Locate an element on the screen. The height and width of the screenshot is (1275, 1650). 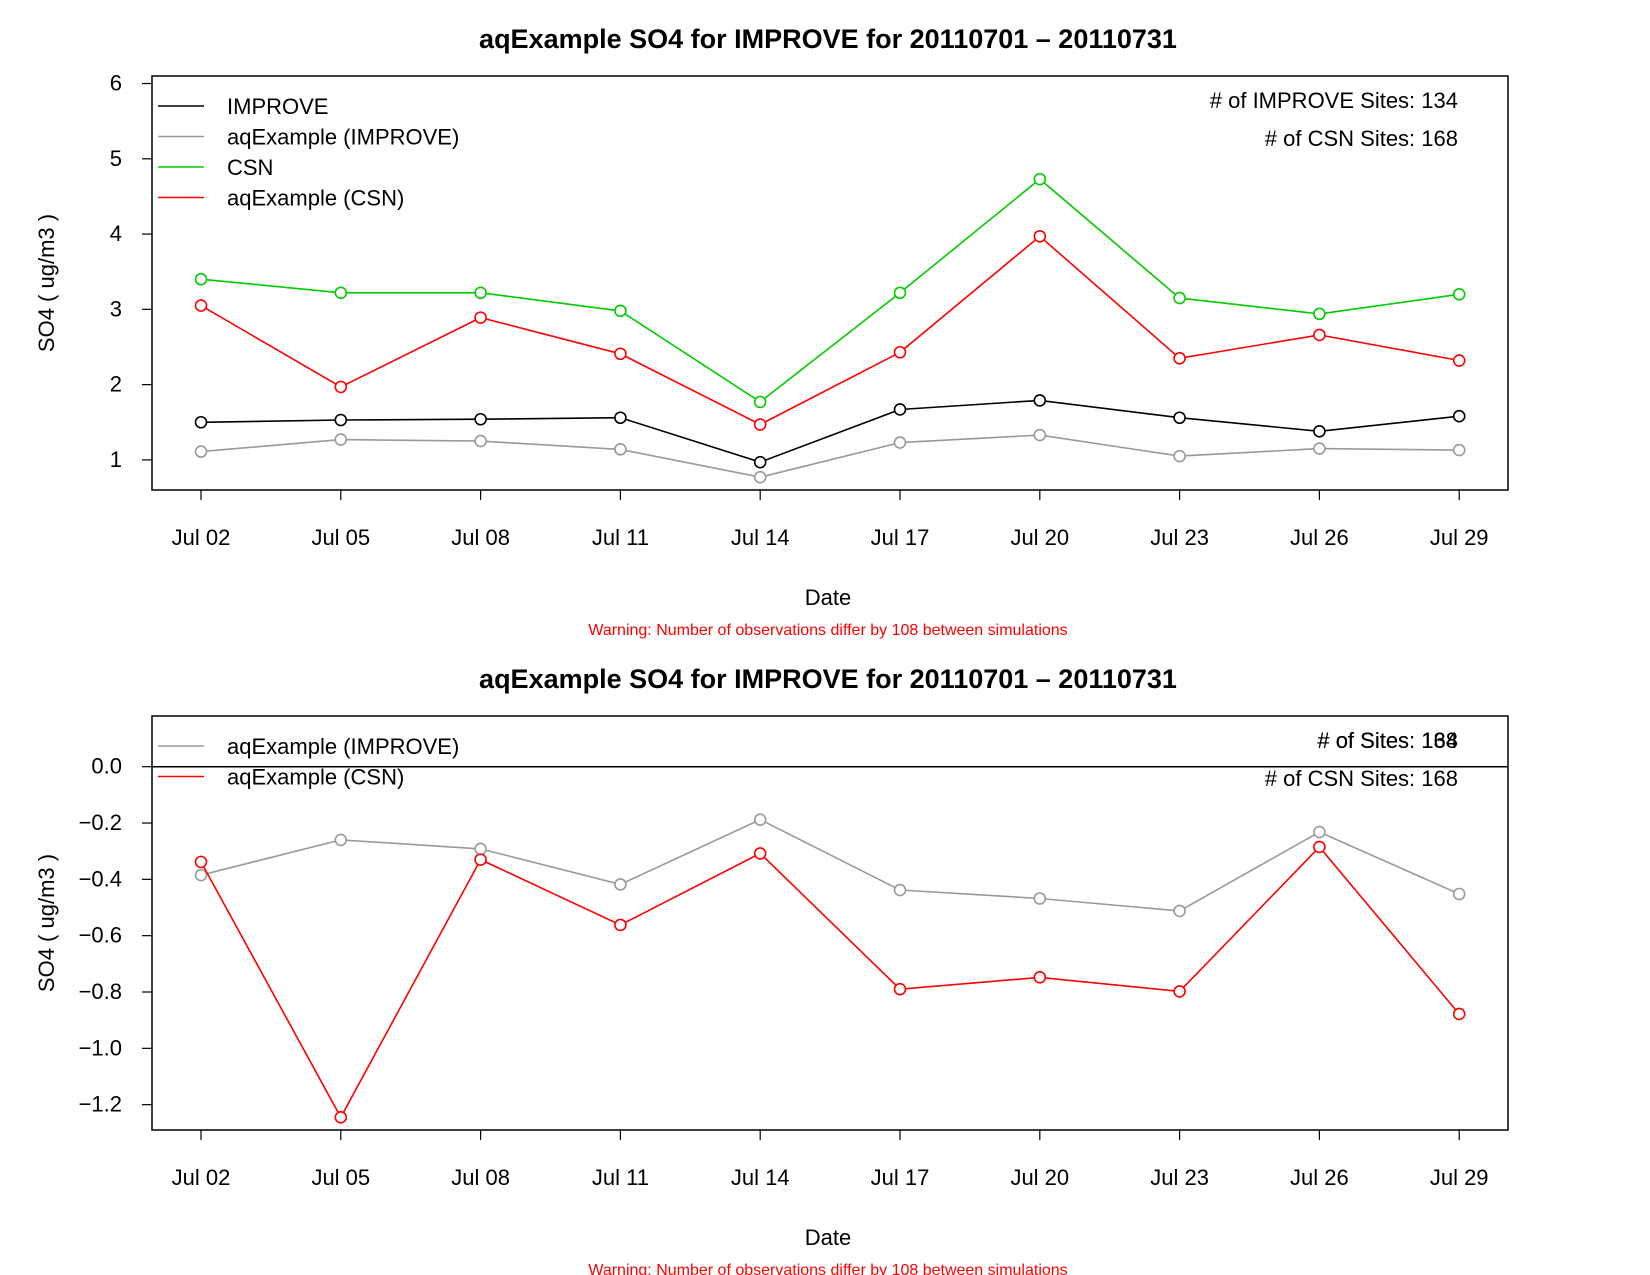
y-tick-label: −0.6 is located at coordinates (100, 935).